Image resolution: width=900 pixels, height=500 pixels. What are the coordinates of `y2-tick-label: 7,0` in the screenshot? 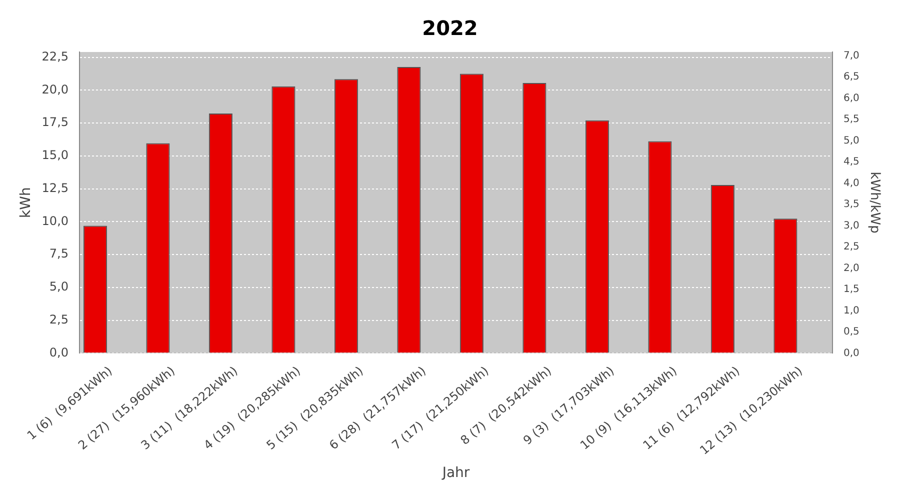 It's located at (851, 56).